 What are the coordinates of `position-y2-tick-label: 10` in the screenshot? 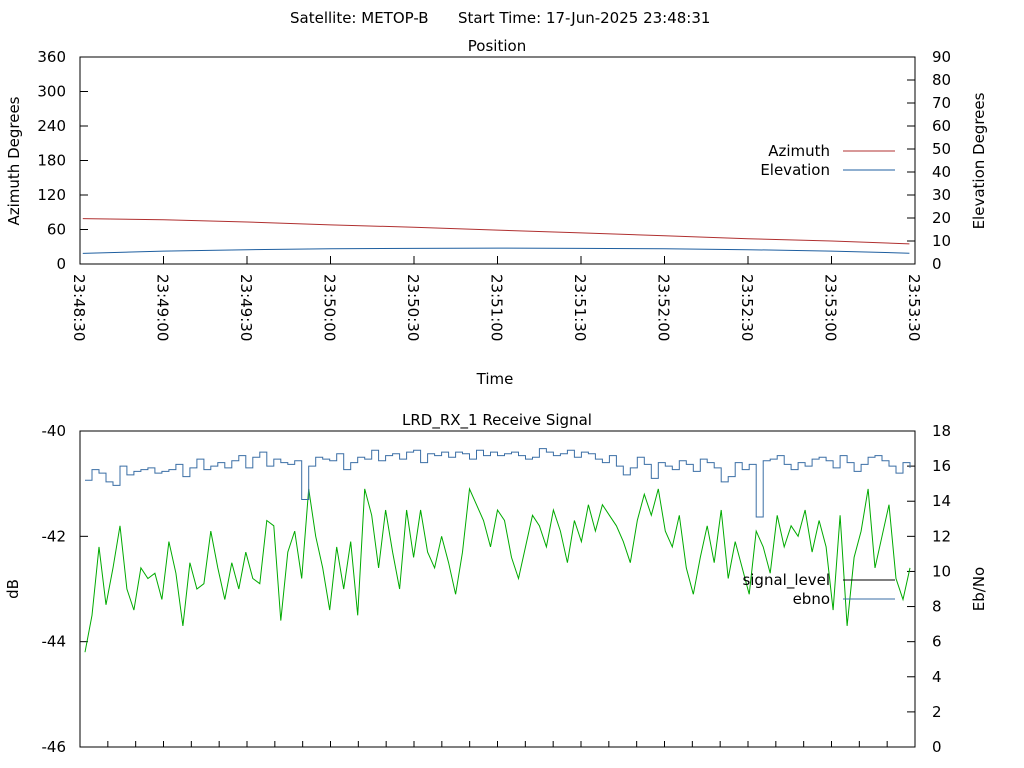 It's located at (941, 241).